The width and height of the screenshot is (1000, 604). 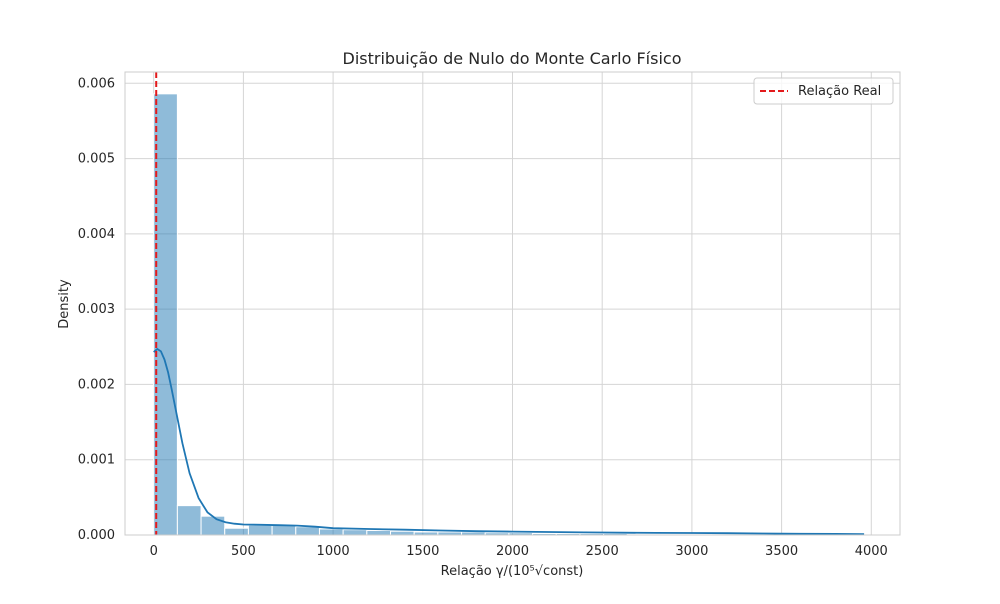 I want to click on y-axis-ticks: 0.000 0.001 0.002 0.003 0.004 0.005 0.006, so click(x=96, y=309).